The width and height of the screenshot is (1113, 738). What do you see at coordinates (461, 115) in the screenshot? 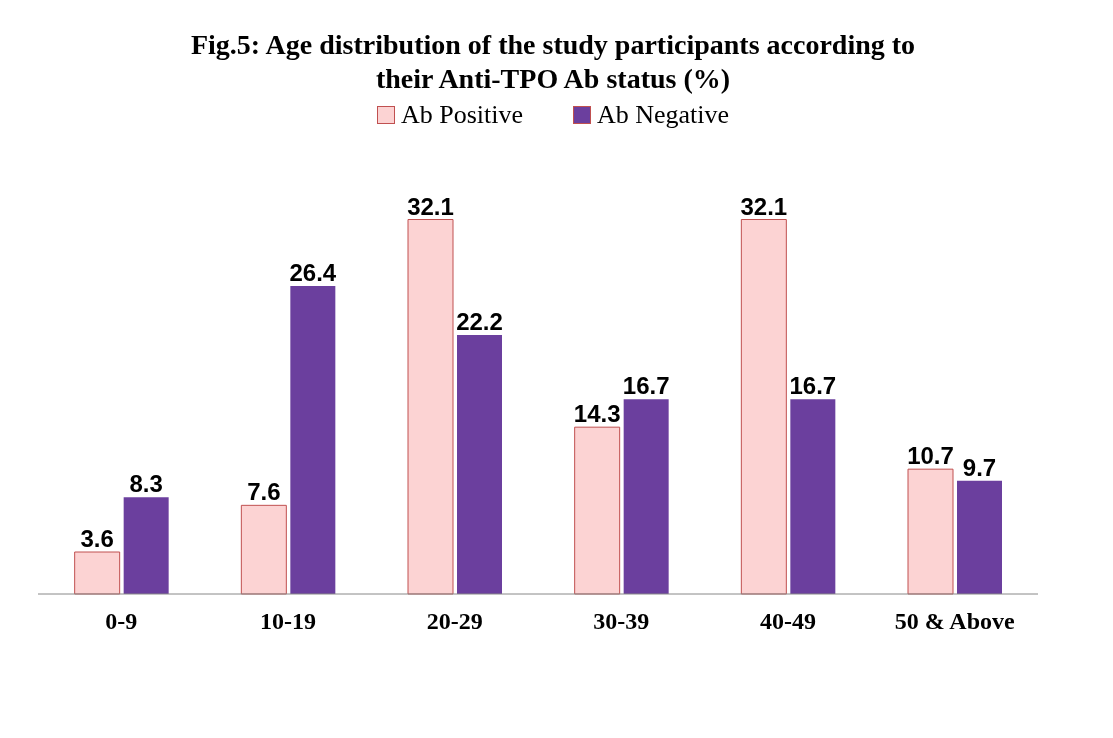
I see `legend-label: Ab Positive` at bounding box center [461, 115].